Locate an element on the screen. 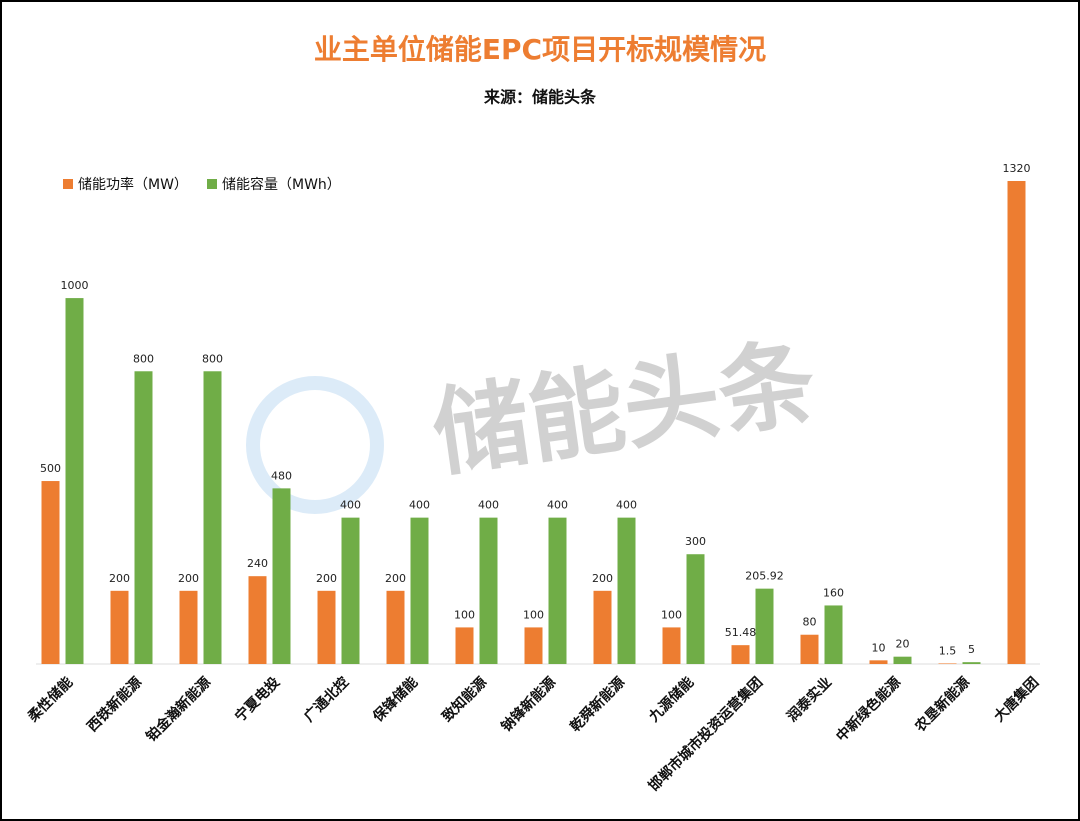 This screenshot has width=1080, height=821. chart-subtitle: 来源：储能头条 is located at coordinates (540, 97).